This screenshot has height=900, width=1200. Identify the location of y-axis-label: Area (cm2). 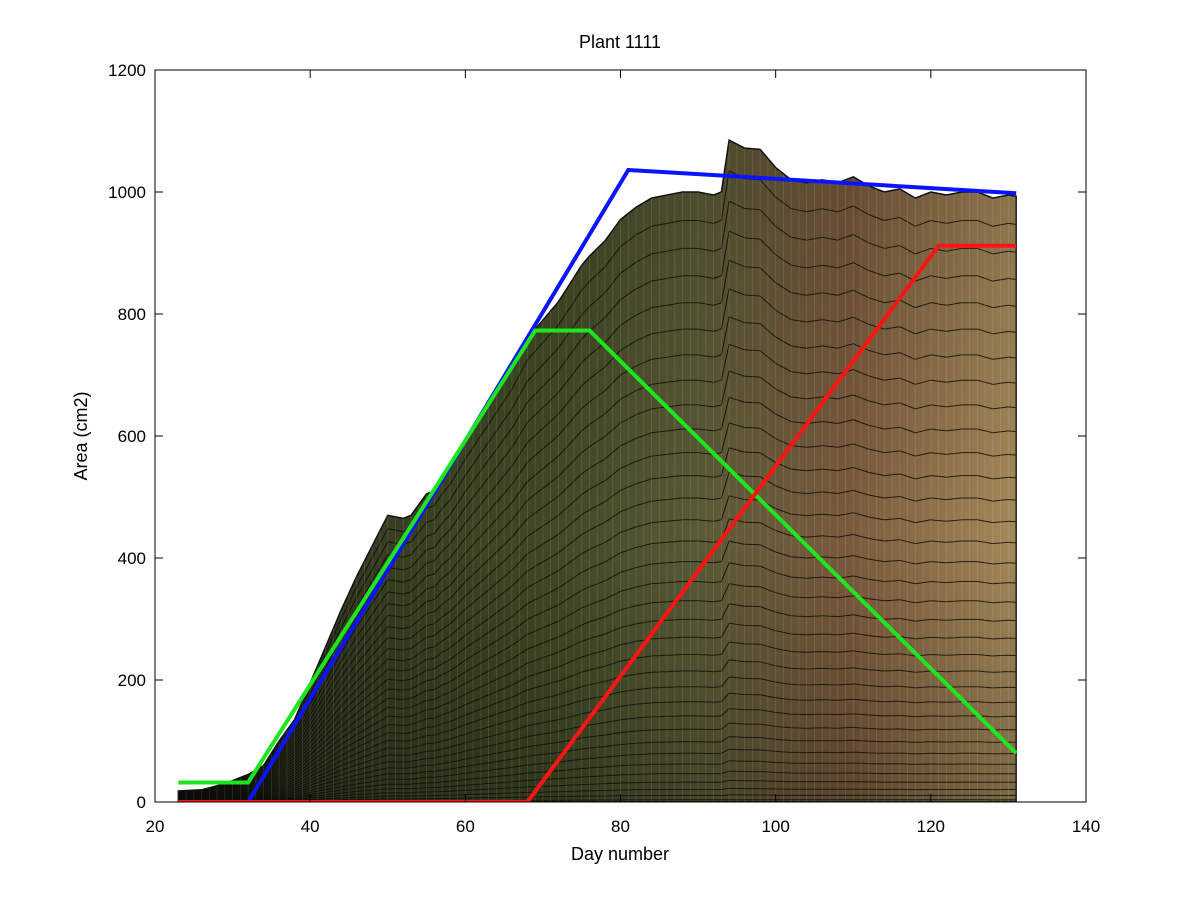
(81, 435).